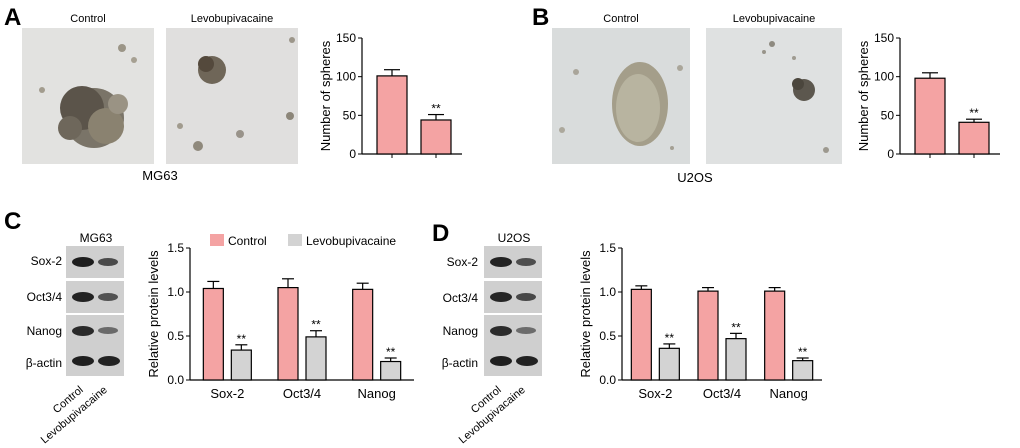 This screenshot has height=448, width=1020. Describe the element at coordinates (13, 221) in the screenshot. I see `panel-c-letter: C` at that location.